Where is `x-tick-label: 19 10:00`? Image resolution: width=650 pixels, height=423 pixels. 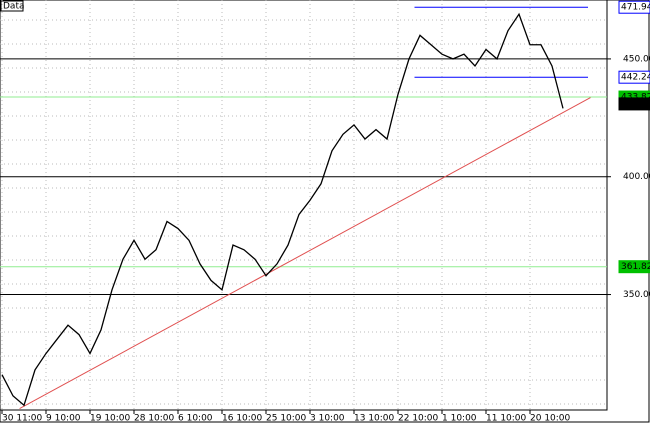 x-tick-label: 19 10:00 is located at coordinates (110, 418).